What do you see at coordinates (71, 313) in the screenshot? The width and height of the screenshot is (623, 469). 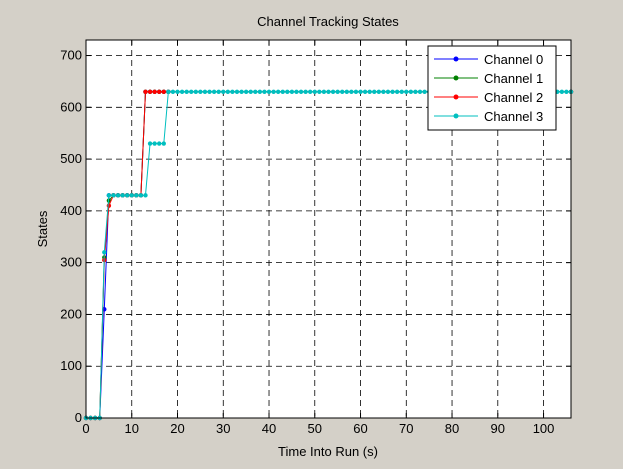 I see `y-tick-label: 200` at bounding box center [71, 313].